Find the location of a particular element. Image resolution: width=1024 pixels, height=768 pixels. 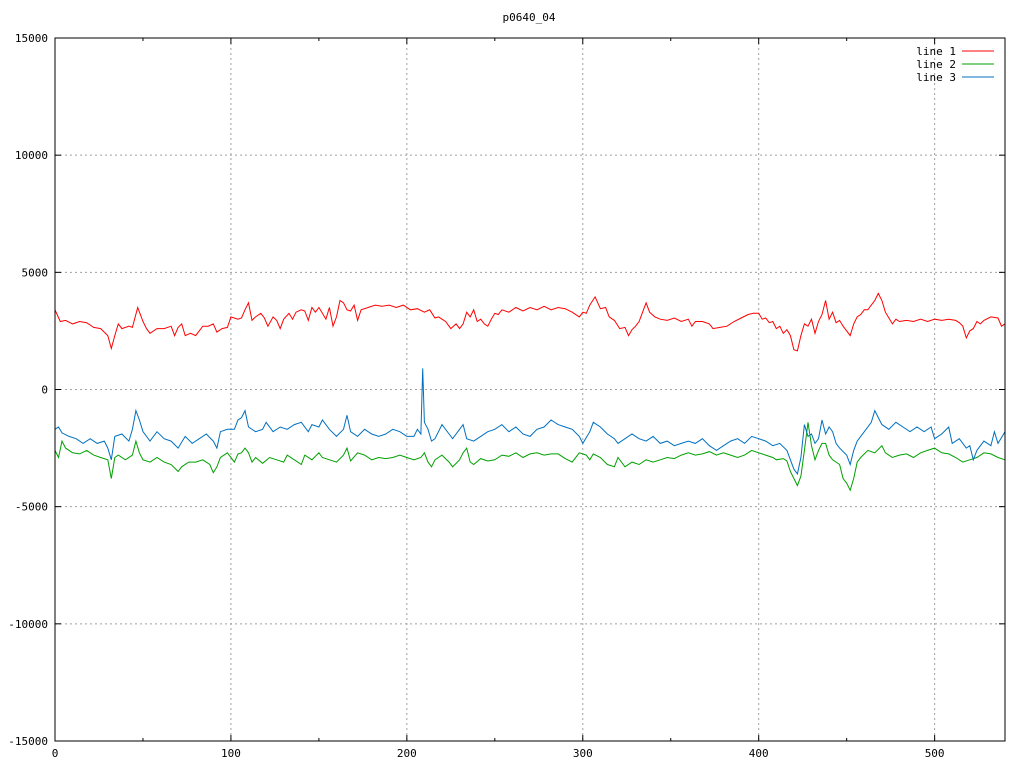

x-tick-label: 400 is located at coordinates (759, 753).